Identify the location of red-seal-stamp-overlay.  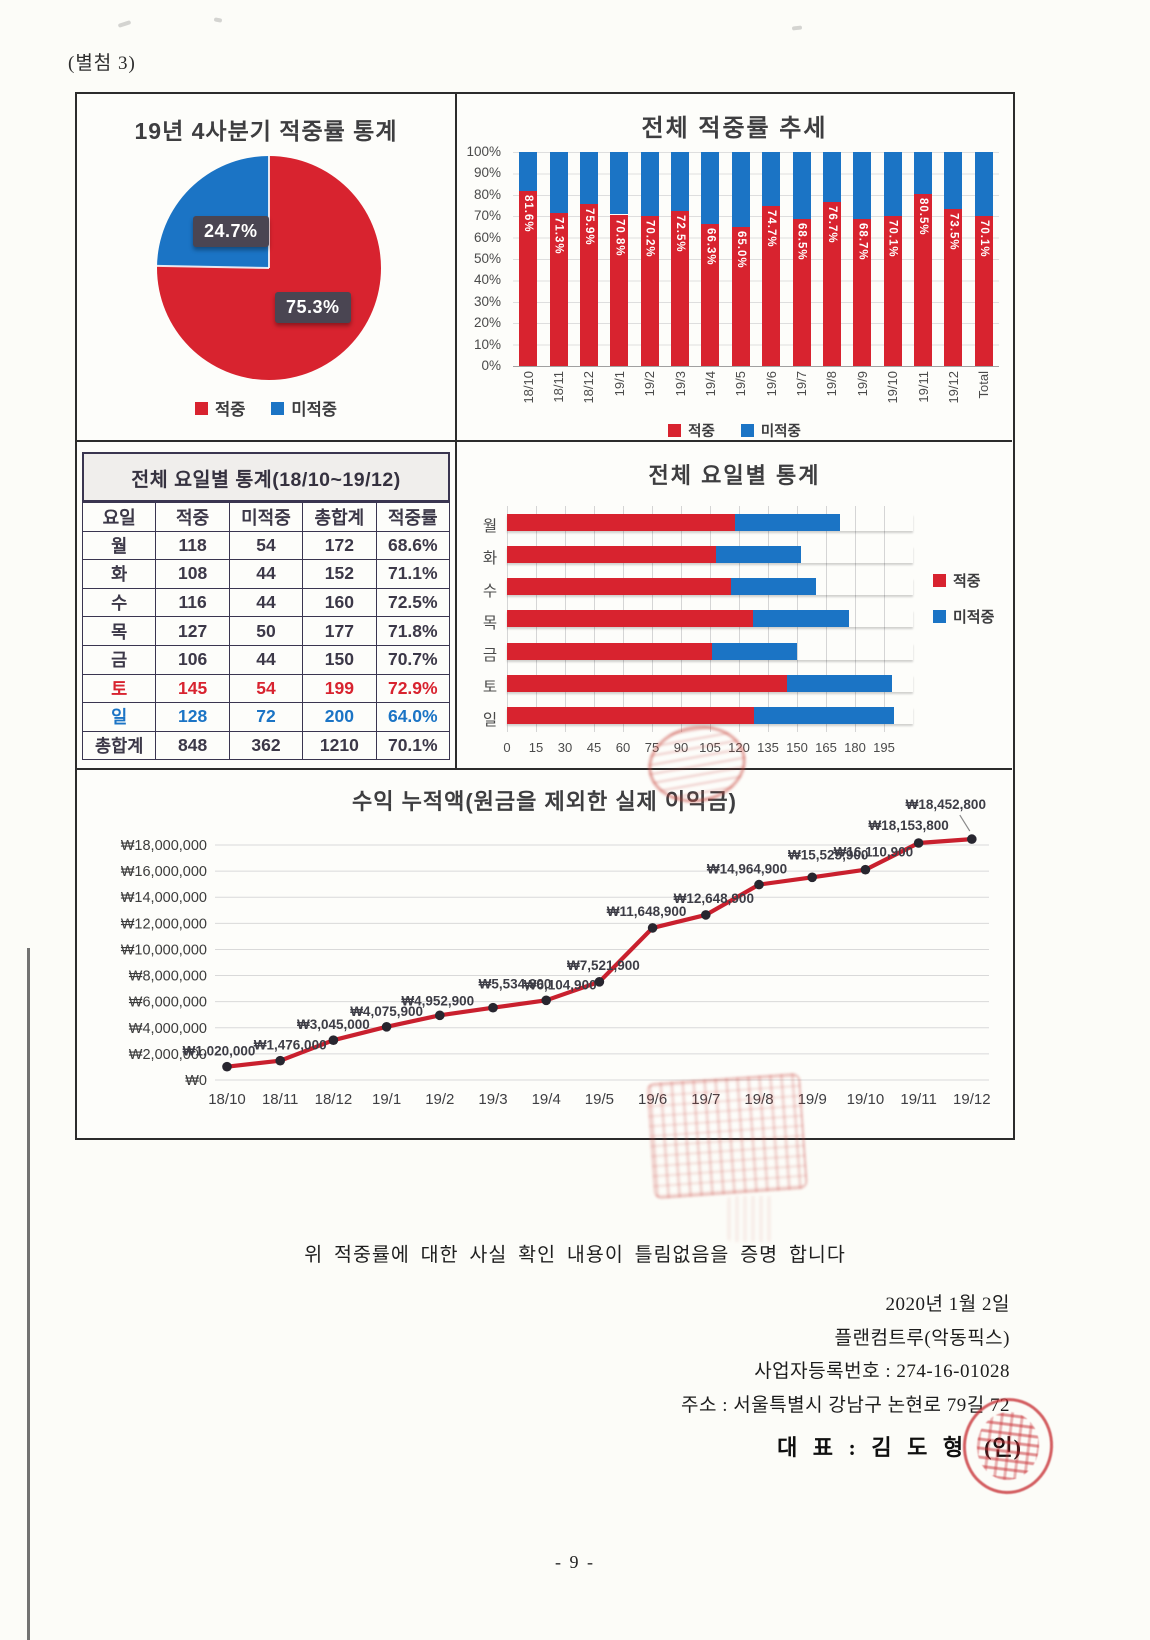
(727, 1136).